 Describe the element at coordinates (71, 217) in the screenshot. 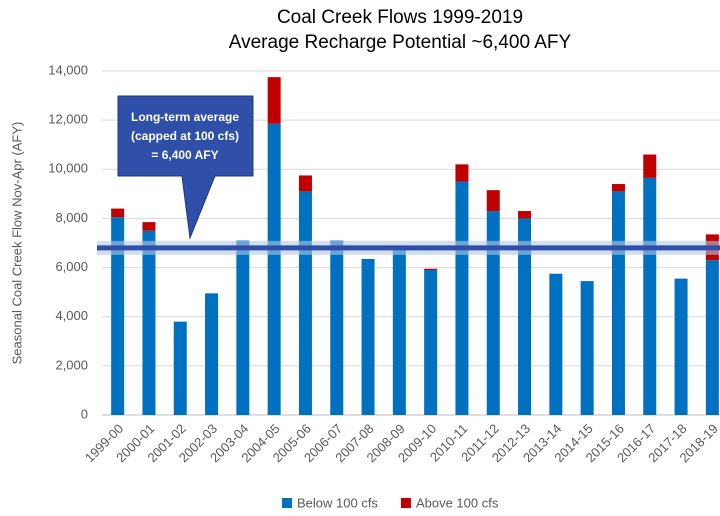

I see `y-tick-label: 8,000` at that location.